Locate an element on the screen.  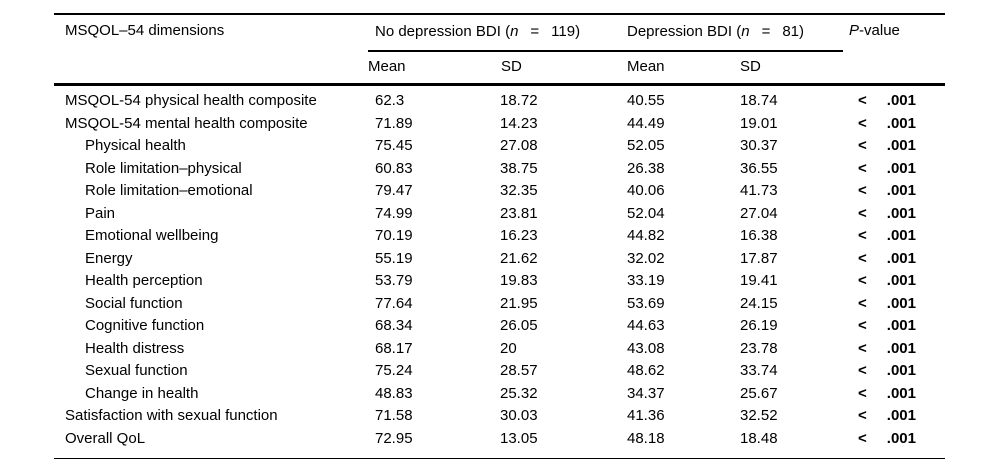
pvalue-italic-p: P is located at coordinates (854, 30).